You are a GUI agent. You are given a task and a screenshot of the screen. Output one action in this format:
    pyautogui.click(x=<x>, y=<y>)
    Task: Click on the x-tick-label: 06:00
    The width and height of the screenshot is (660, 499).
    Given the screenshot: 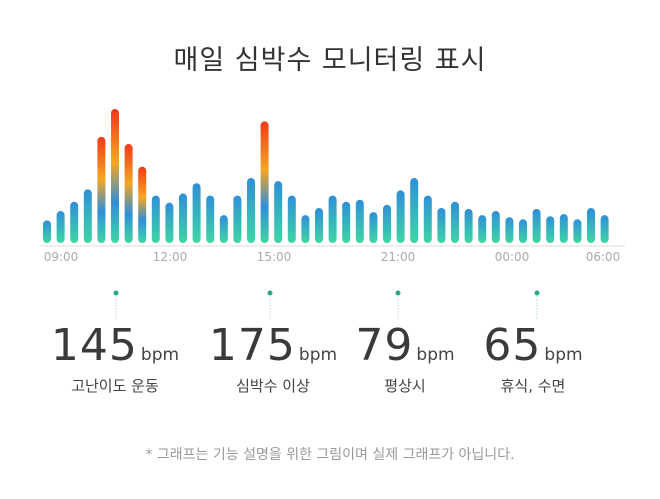 What is the action you would take?
    pyautogui.click(x=603, y=257)
    